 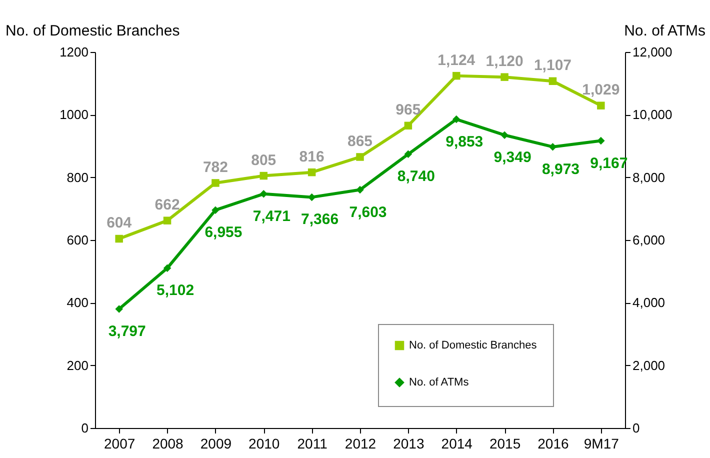 I want to click on y-tick-label: 600, so click(x=77, y=240).